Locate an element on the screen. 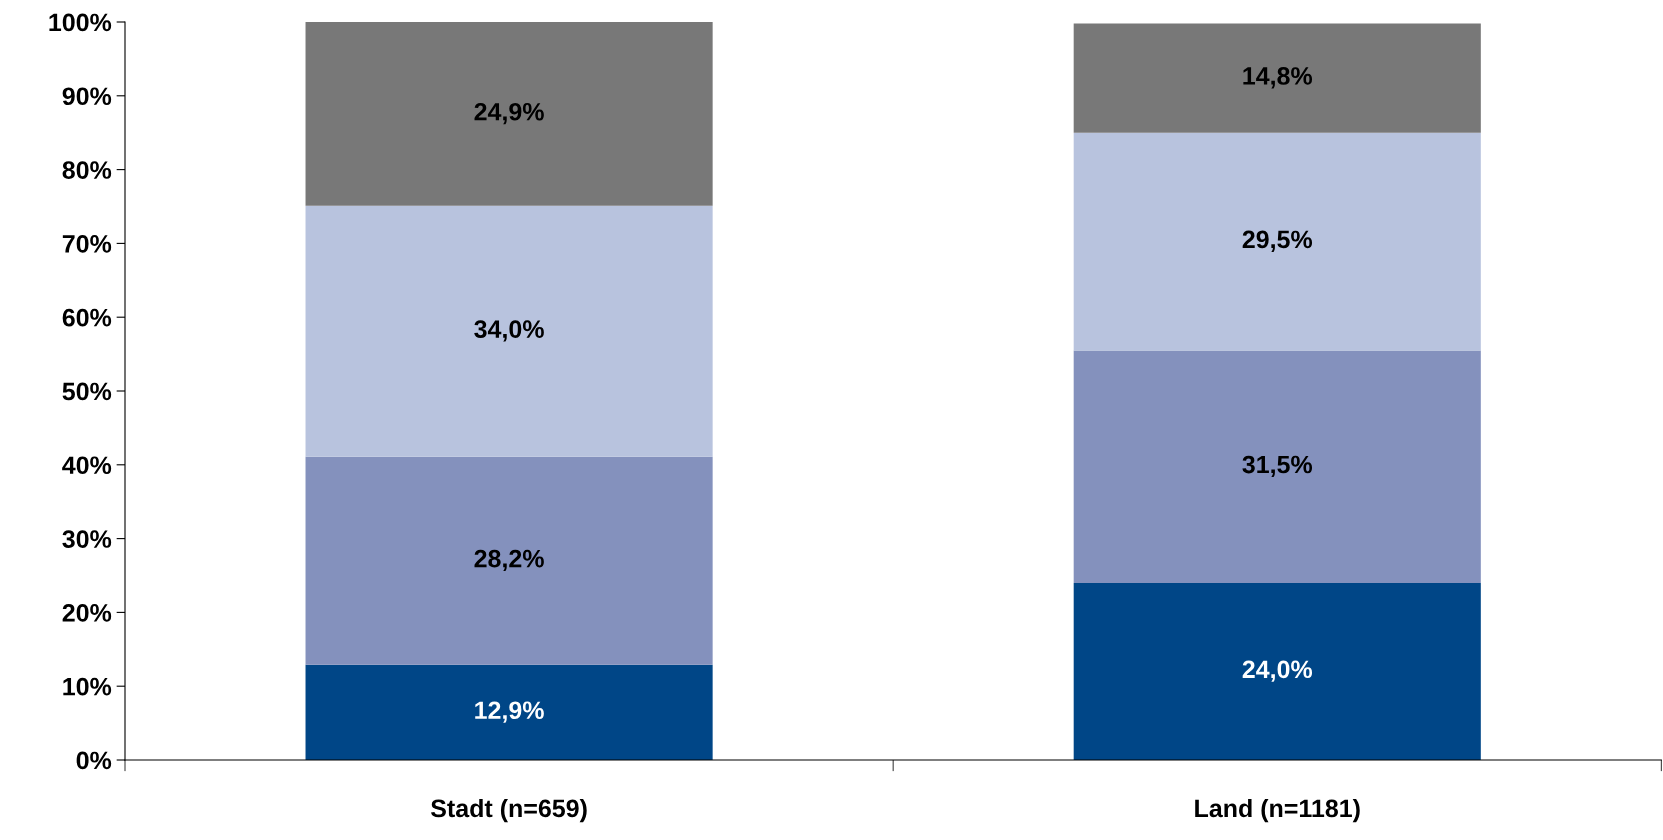 This screenshot has height=840, width=1663. x-tick-label: Stadt (n=659) is located at coordinates (508, 810).